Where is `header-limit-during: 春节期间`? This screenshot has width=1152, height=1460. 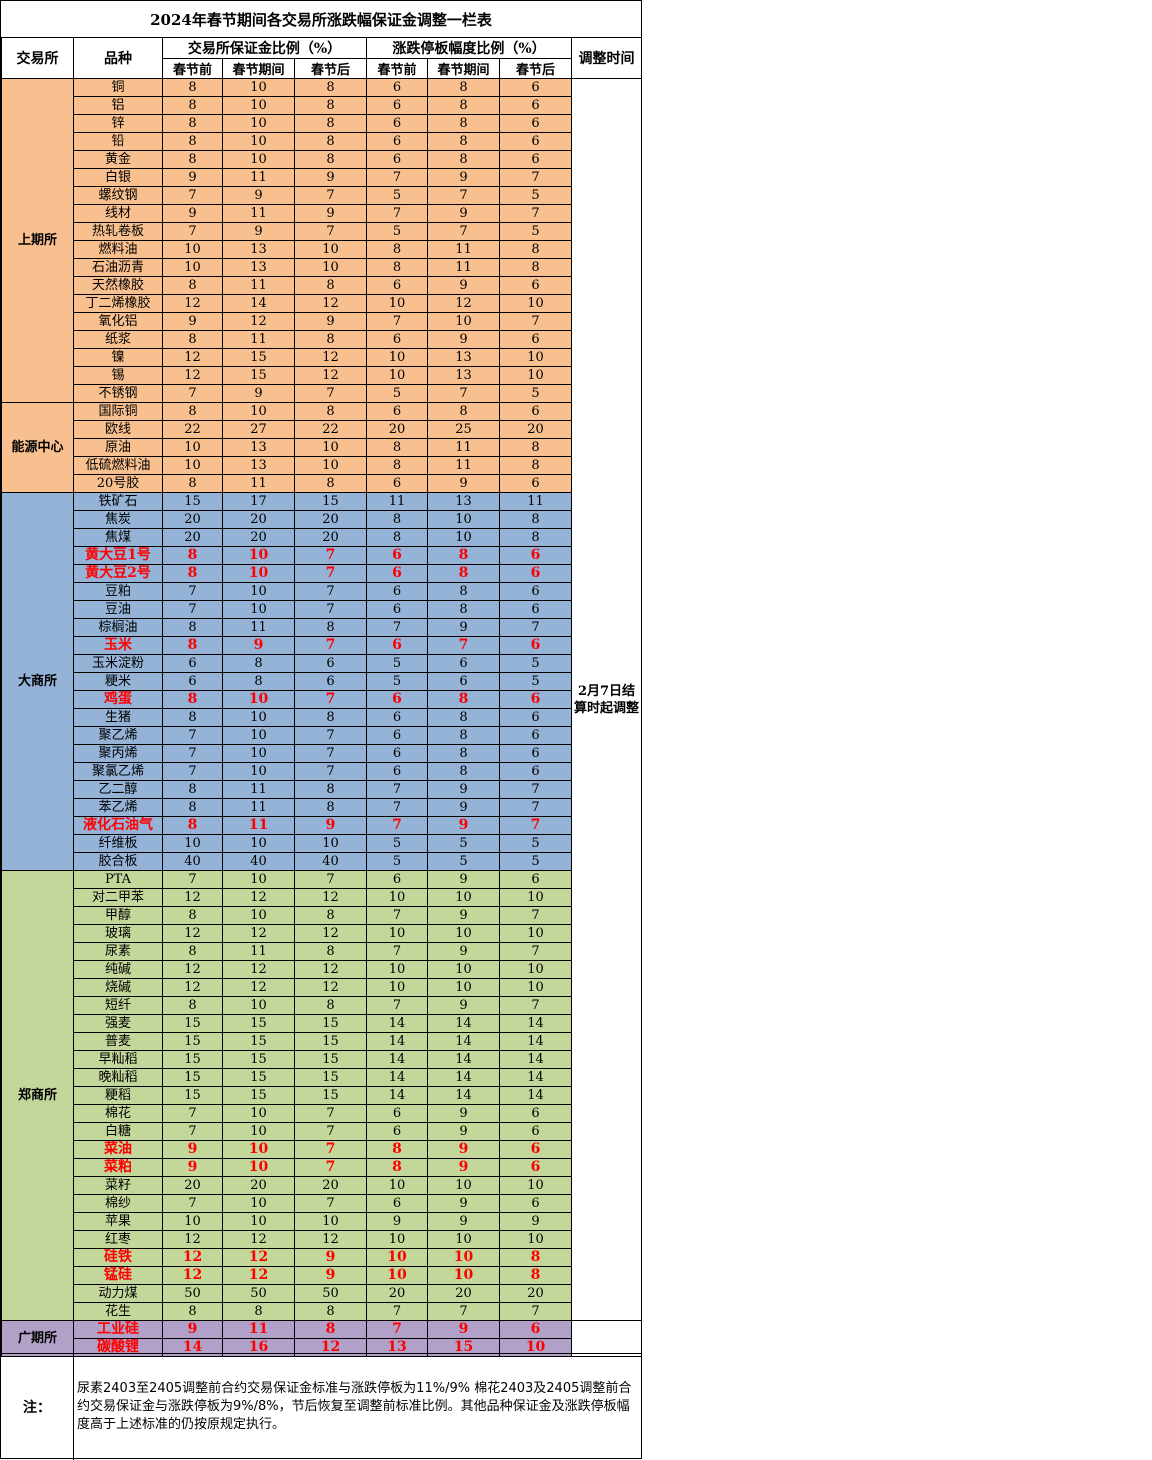
header-limit-during: 春节期间 is located at coordinates (463, 68).